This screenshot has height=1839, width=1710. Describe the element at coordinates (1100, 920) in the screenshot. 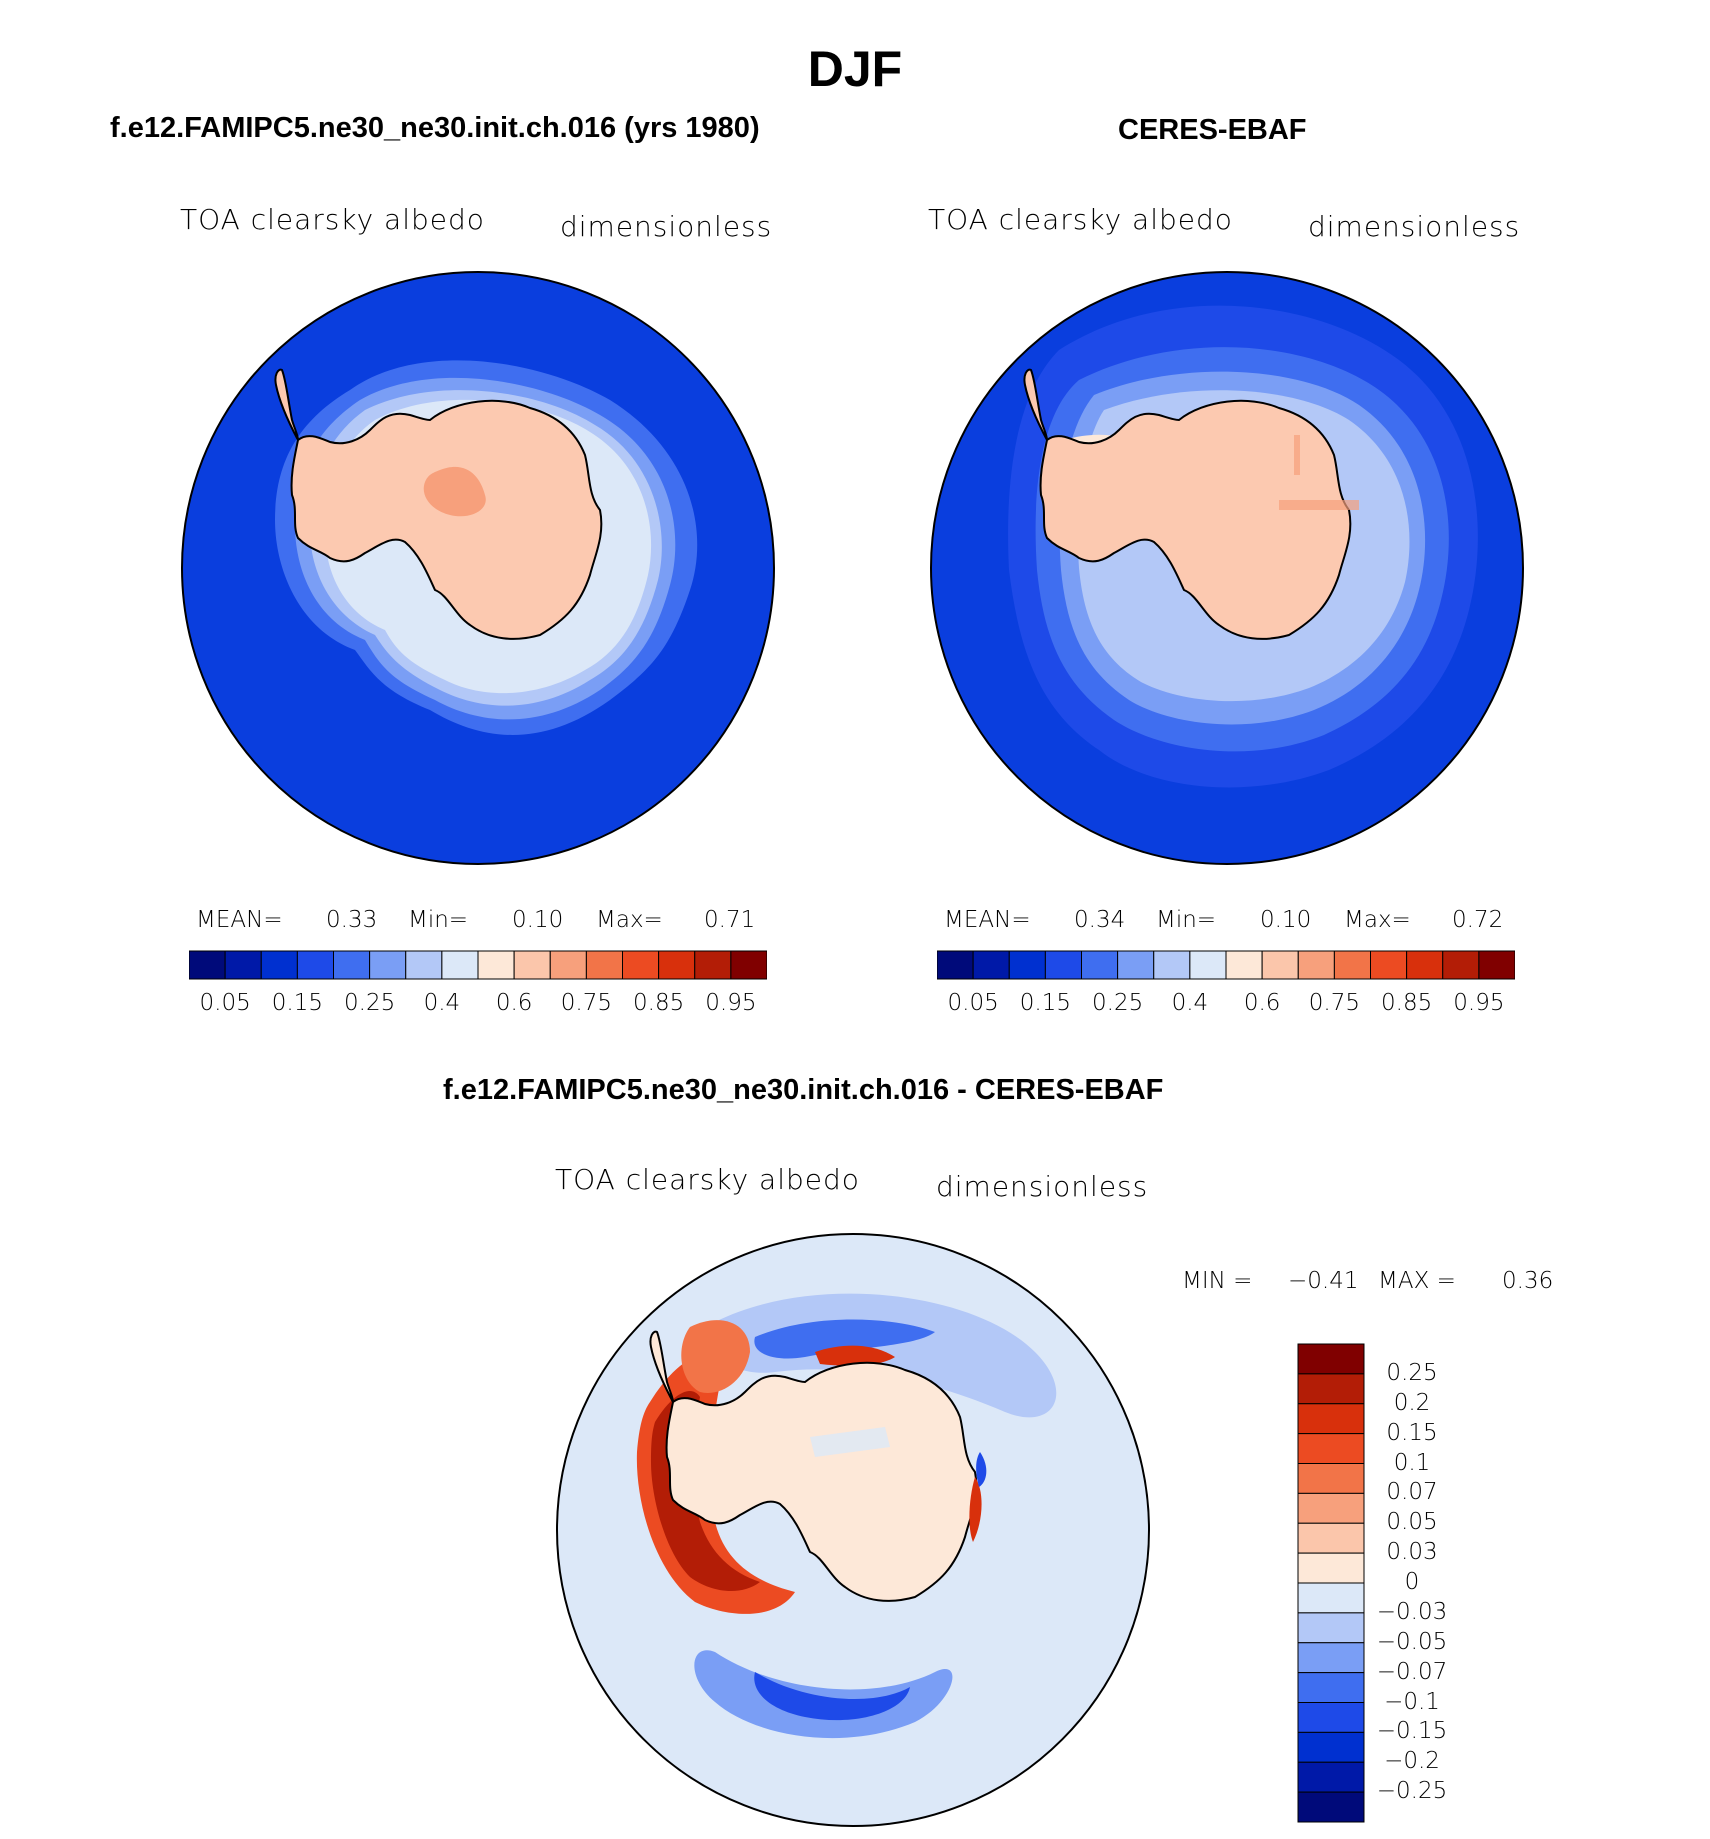

I see `panel-2-mean-value: 0.34` at that location.